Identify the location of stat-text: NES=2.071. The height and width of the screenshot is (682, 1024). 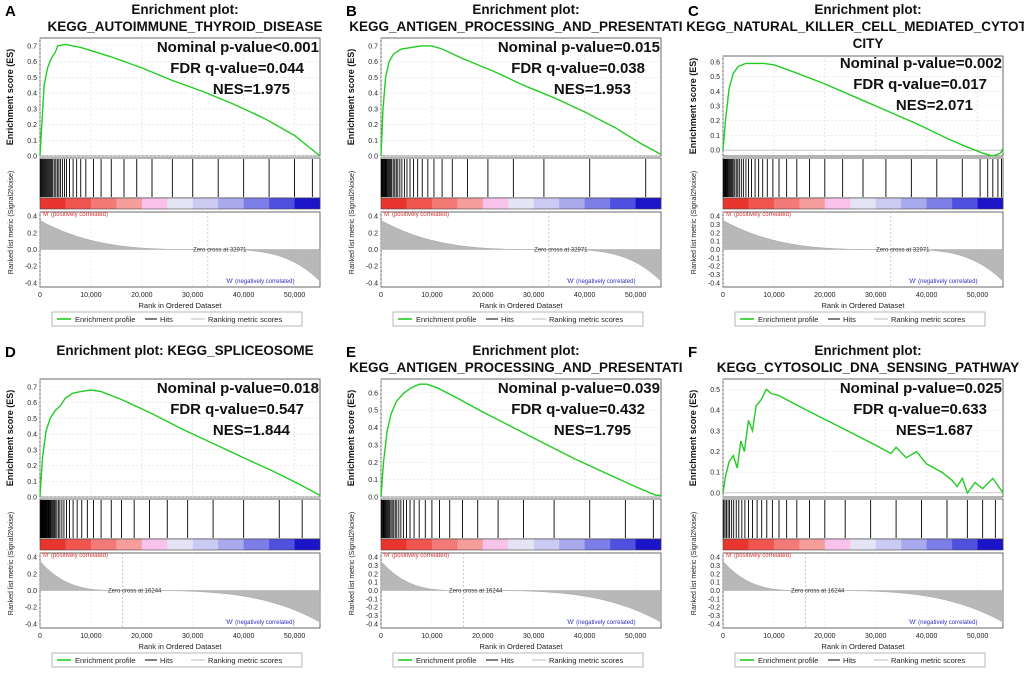
(934, 105).